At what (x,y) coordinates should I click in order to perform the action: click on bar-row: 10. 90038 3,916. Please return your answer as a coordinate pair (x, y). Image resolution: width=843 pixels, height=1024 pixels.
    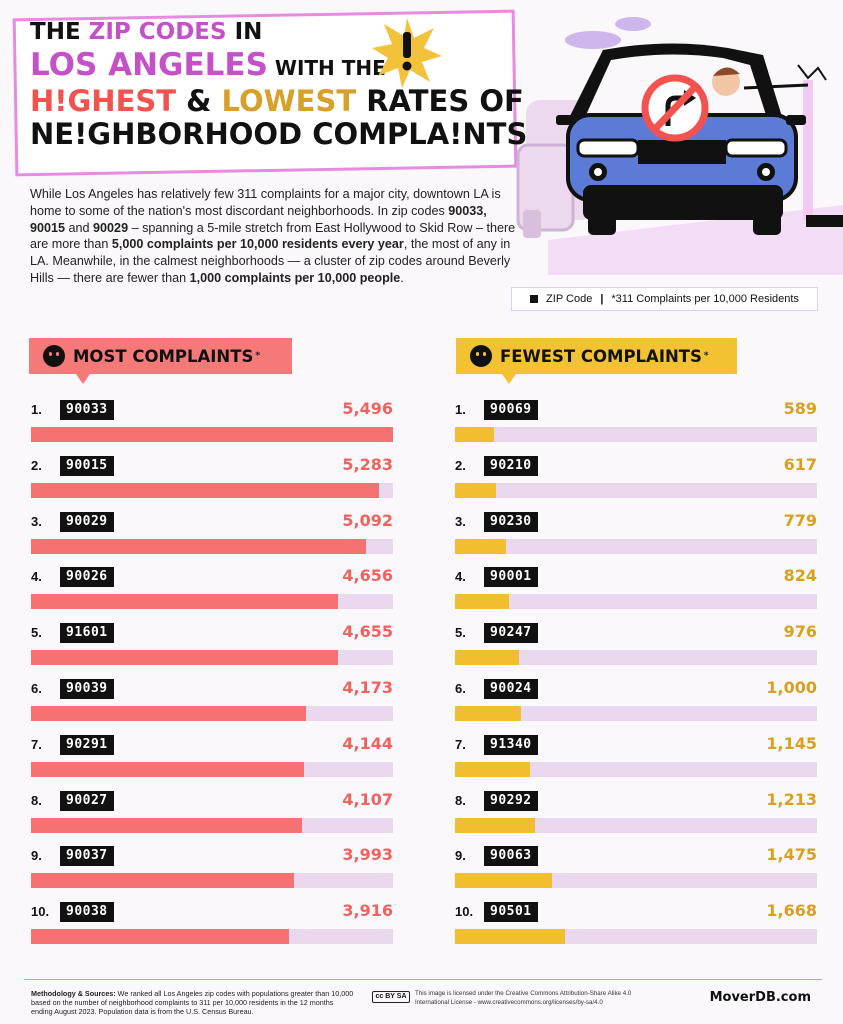
    Looking at the image, I should click on (212, 929).